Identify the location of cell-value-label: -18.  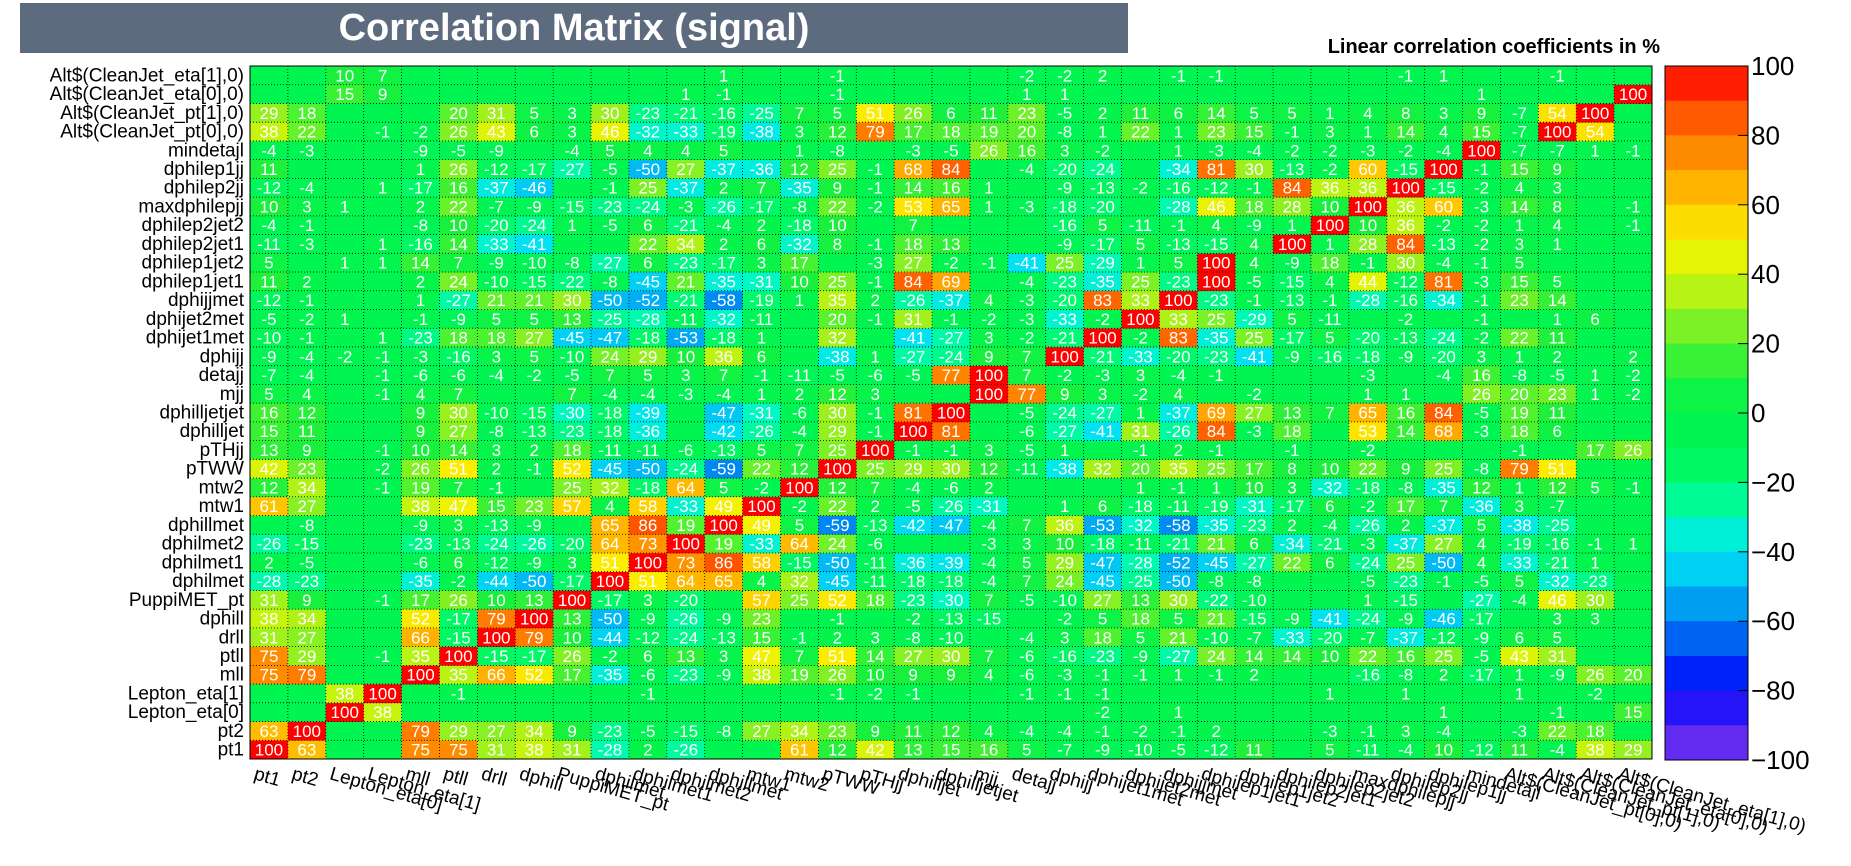
(610, 413).